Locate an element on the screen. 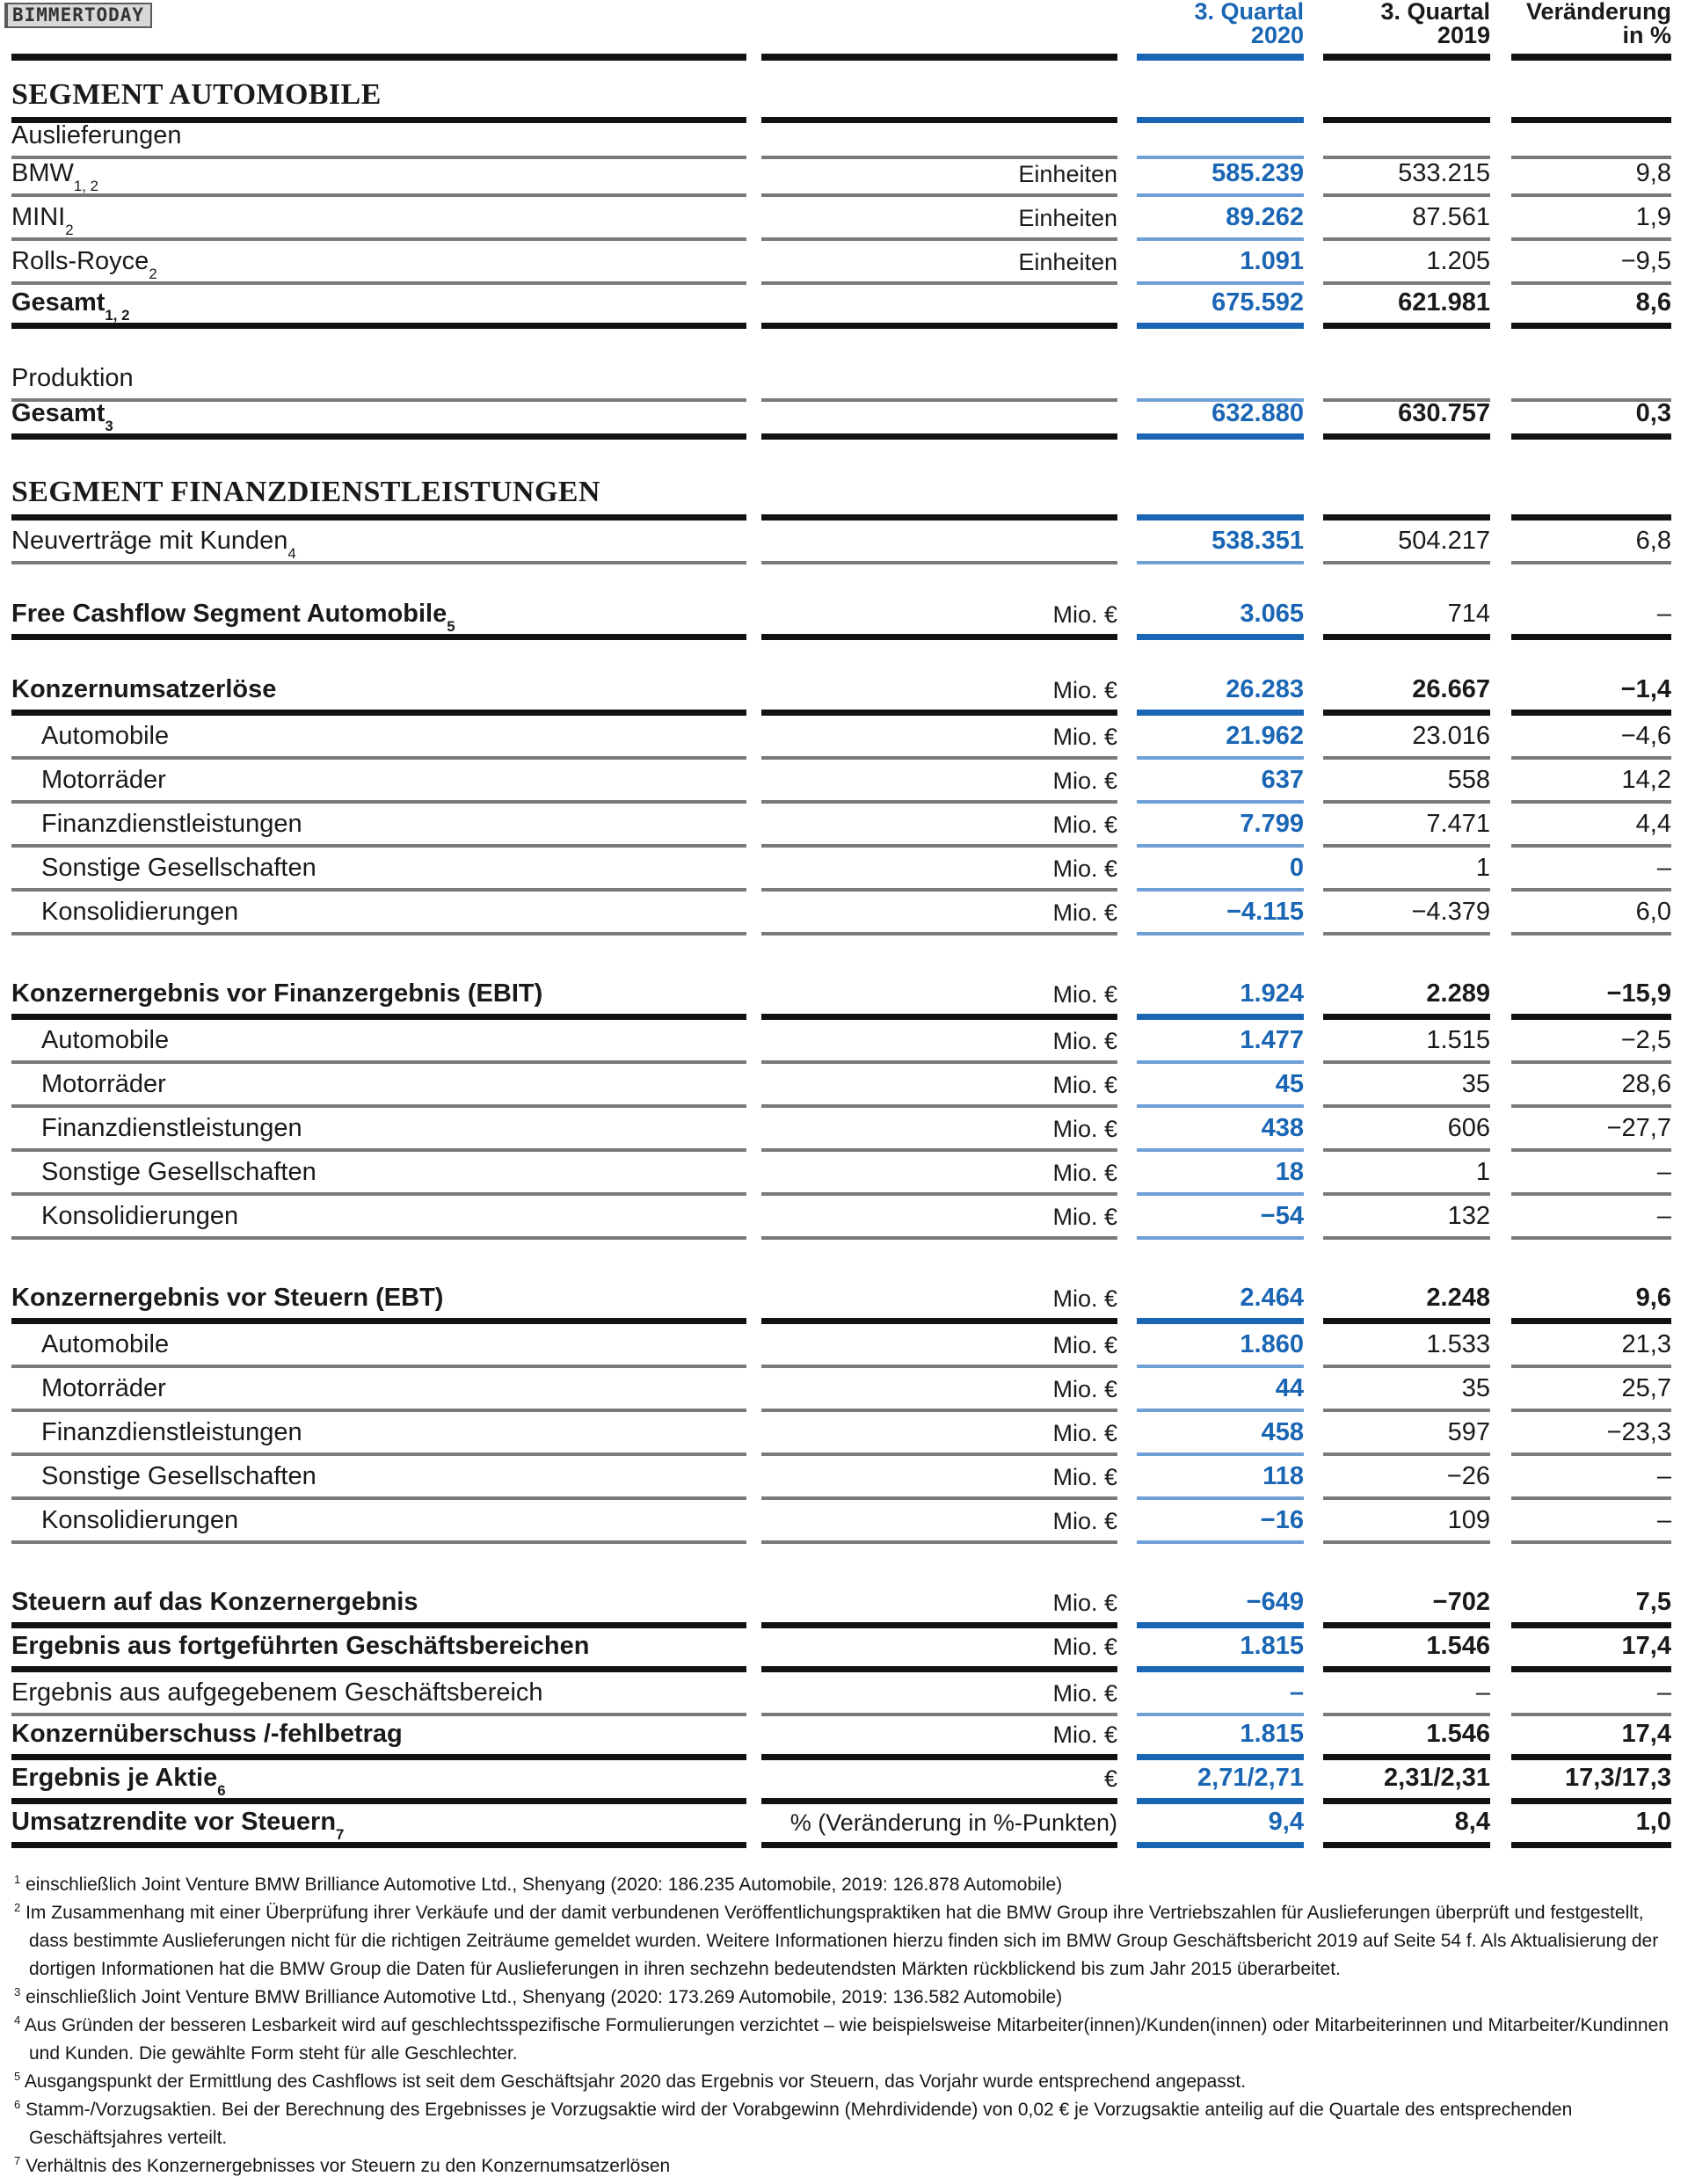 This screenshot has width=1688, height=2184. value-q3-2020: −4.115 is located at coordinates (1220, 914).